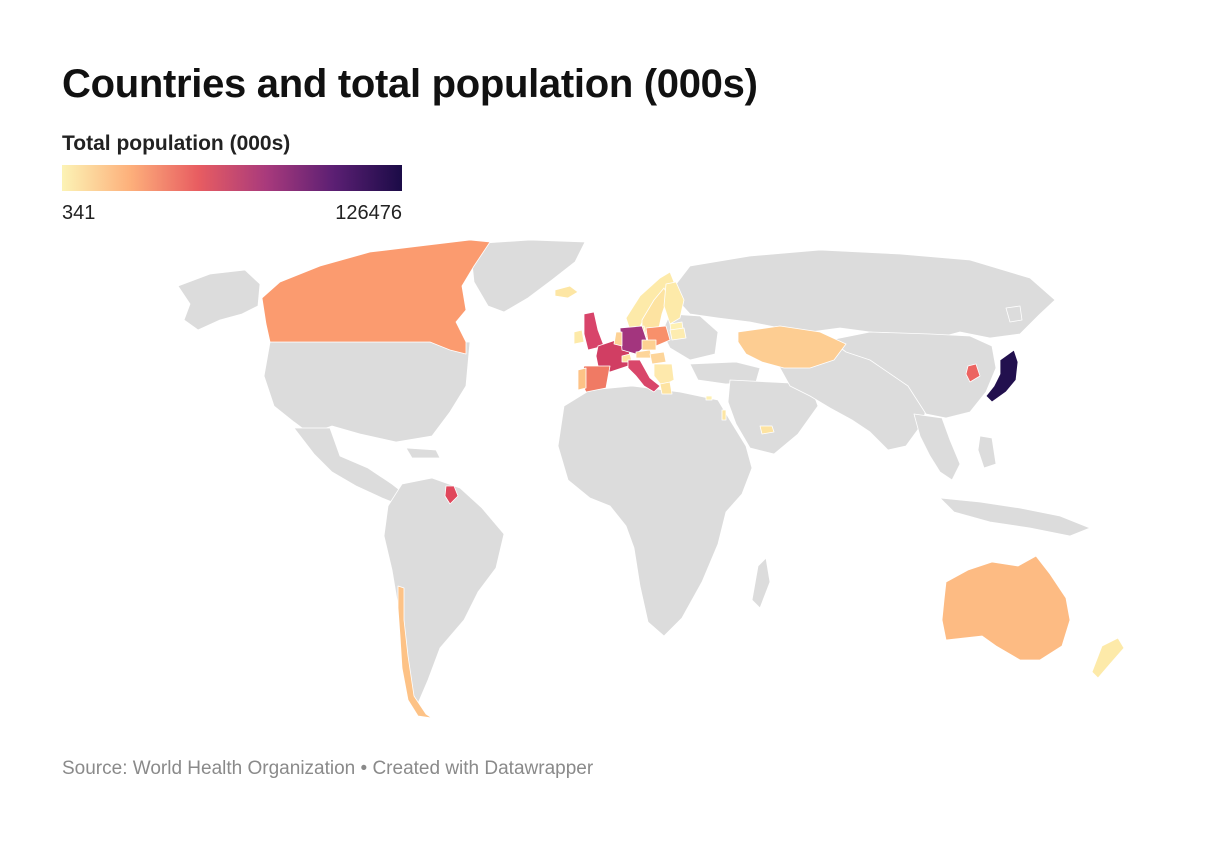  Describe the element at coordinates (1002, 376) in the screenshot. I see `region-japan` at that location.